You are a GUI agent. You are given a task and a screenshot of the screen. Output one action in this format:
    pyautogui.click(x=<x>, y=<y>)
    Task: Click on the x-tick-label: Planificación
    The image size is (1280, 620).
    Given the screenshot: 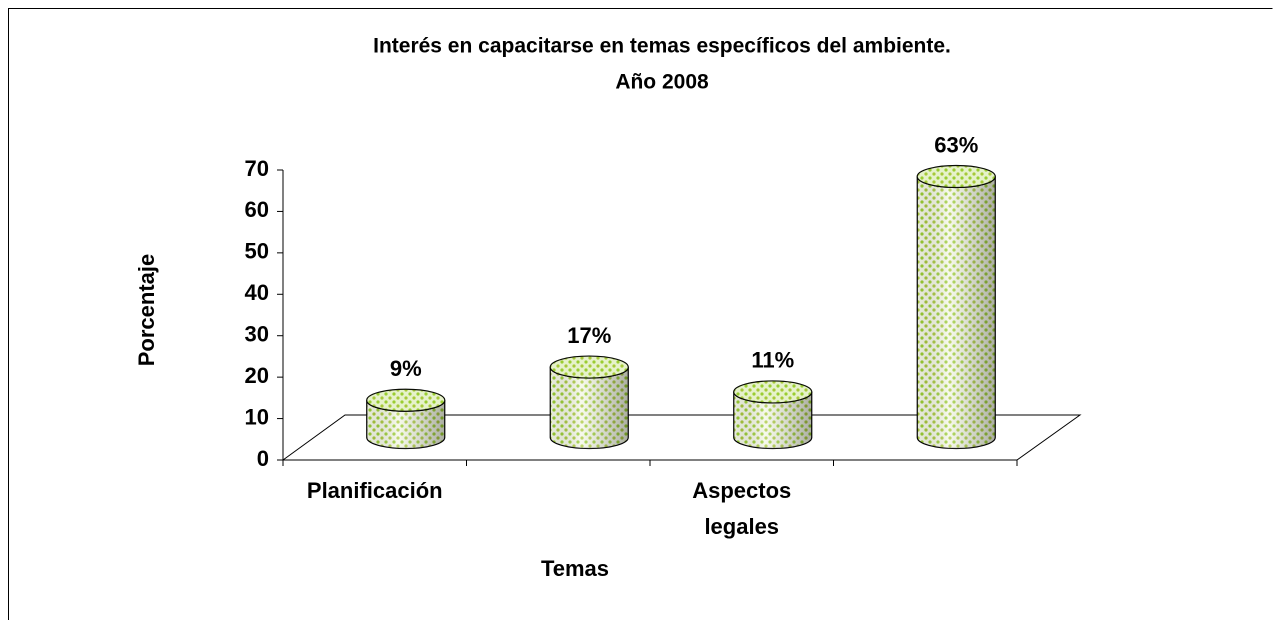 What is the action you would take?
    pyautogui.click(x=375, y=490)
    